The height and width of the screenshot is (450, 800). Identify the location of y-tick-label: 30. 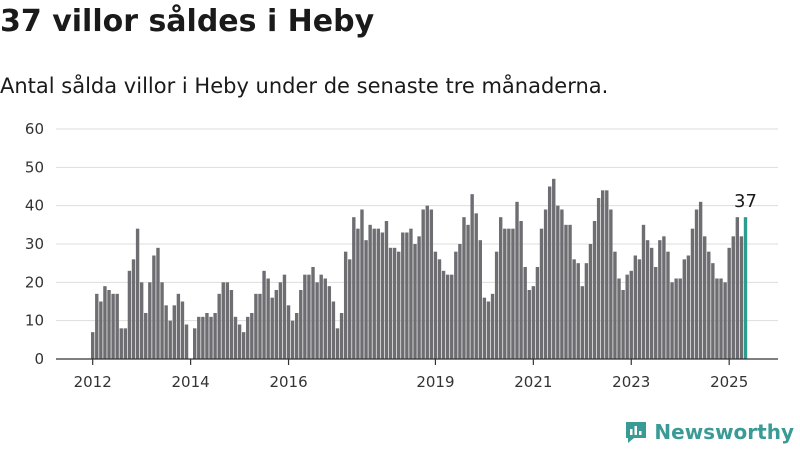
(34, 244).